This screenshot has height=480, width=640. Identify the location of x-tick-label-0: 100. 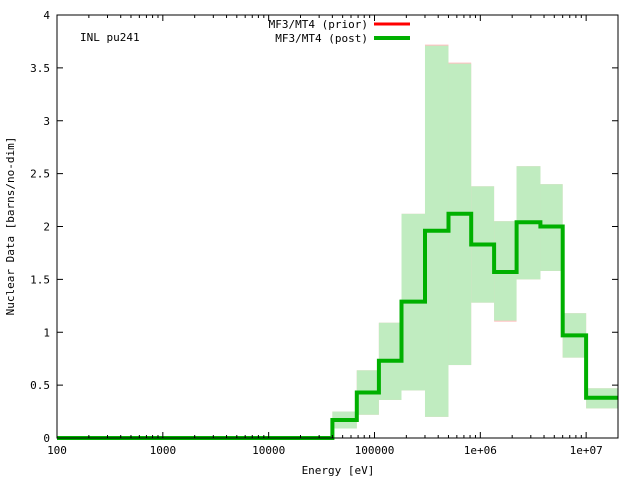
(57, 450).